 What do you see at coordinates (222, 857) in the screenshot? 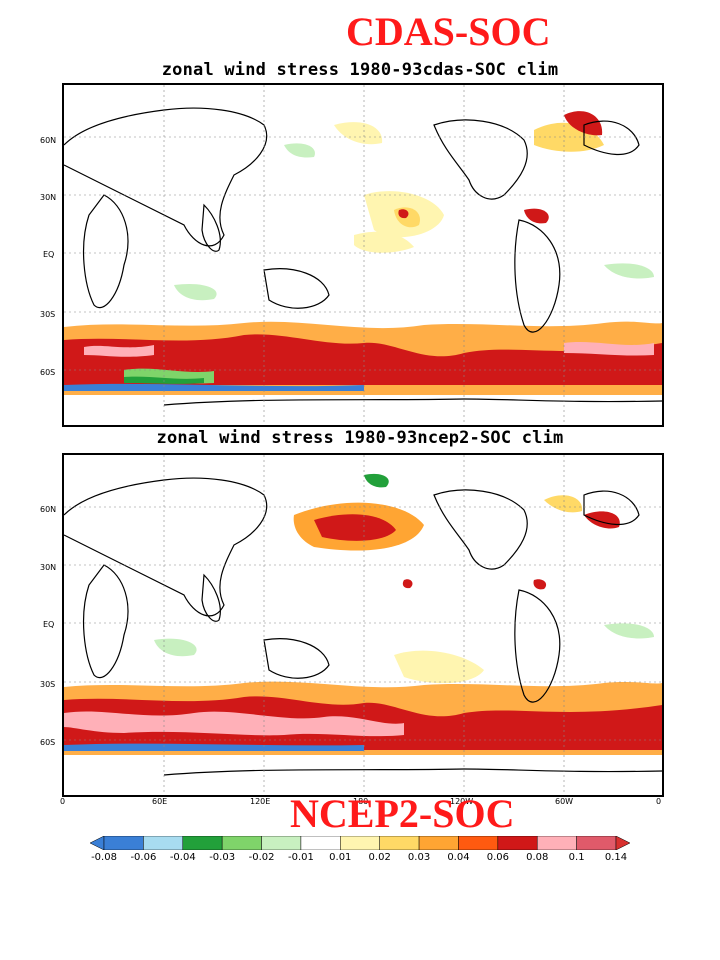
I see `colorbar-tick-label: -0.03` at bounding box center [222, 857].